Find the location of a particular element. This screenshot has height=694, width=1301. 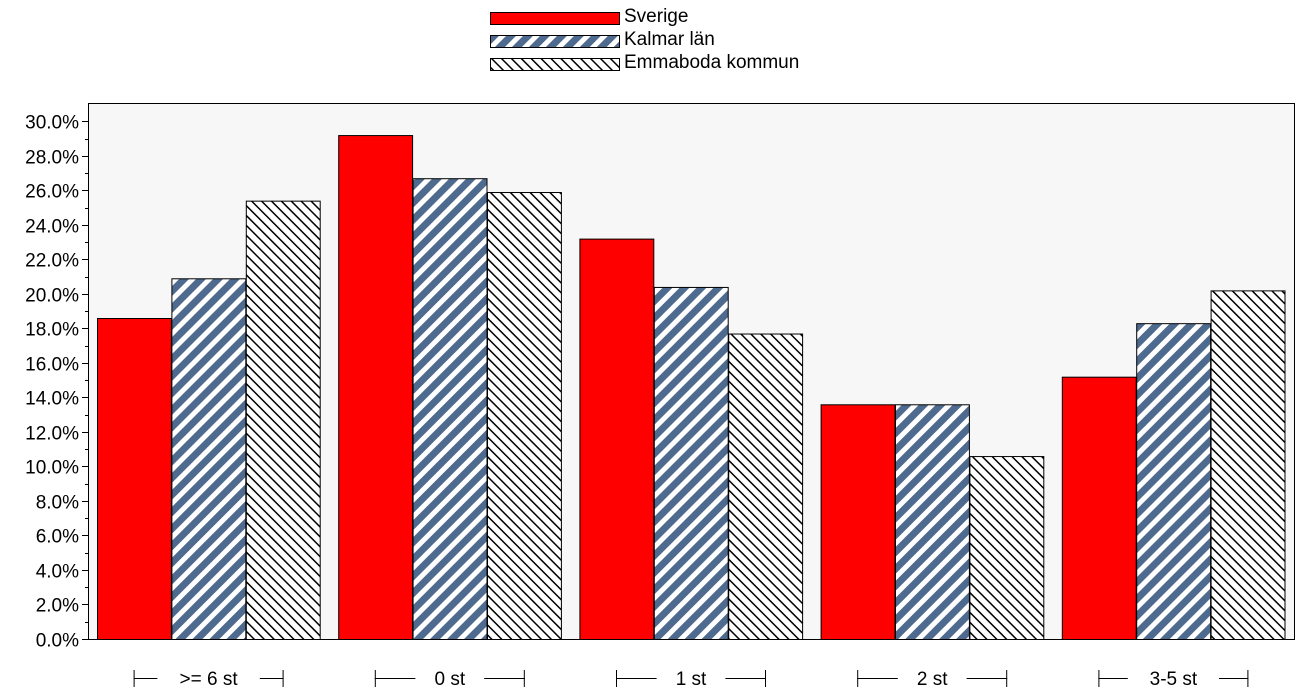

legend-item-emmaboda-kommun: Emmaboda kommun is located at coordinates (690, 63).